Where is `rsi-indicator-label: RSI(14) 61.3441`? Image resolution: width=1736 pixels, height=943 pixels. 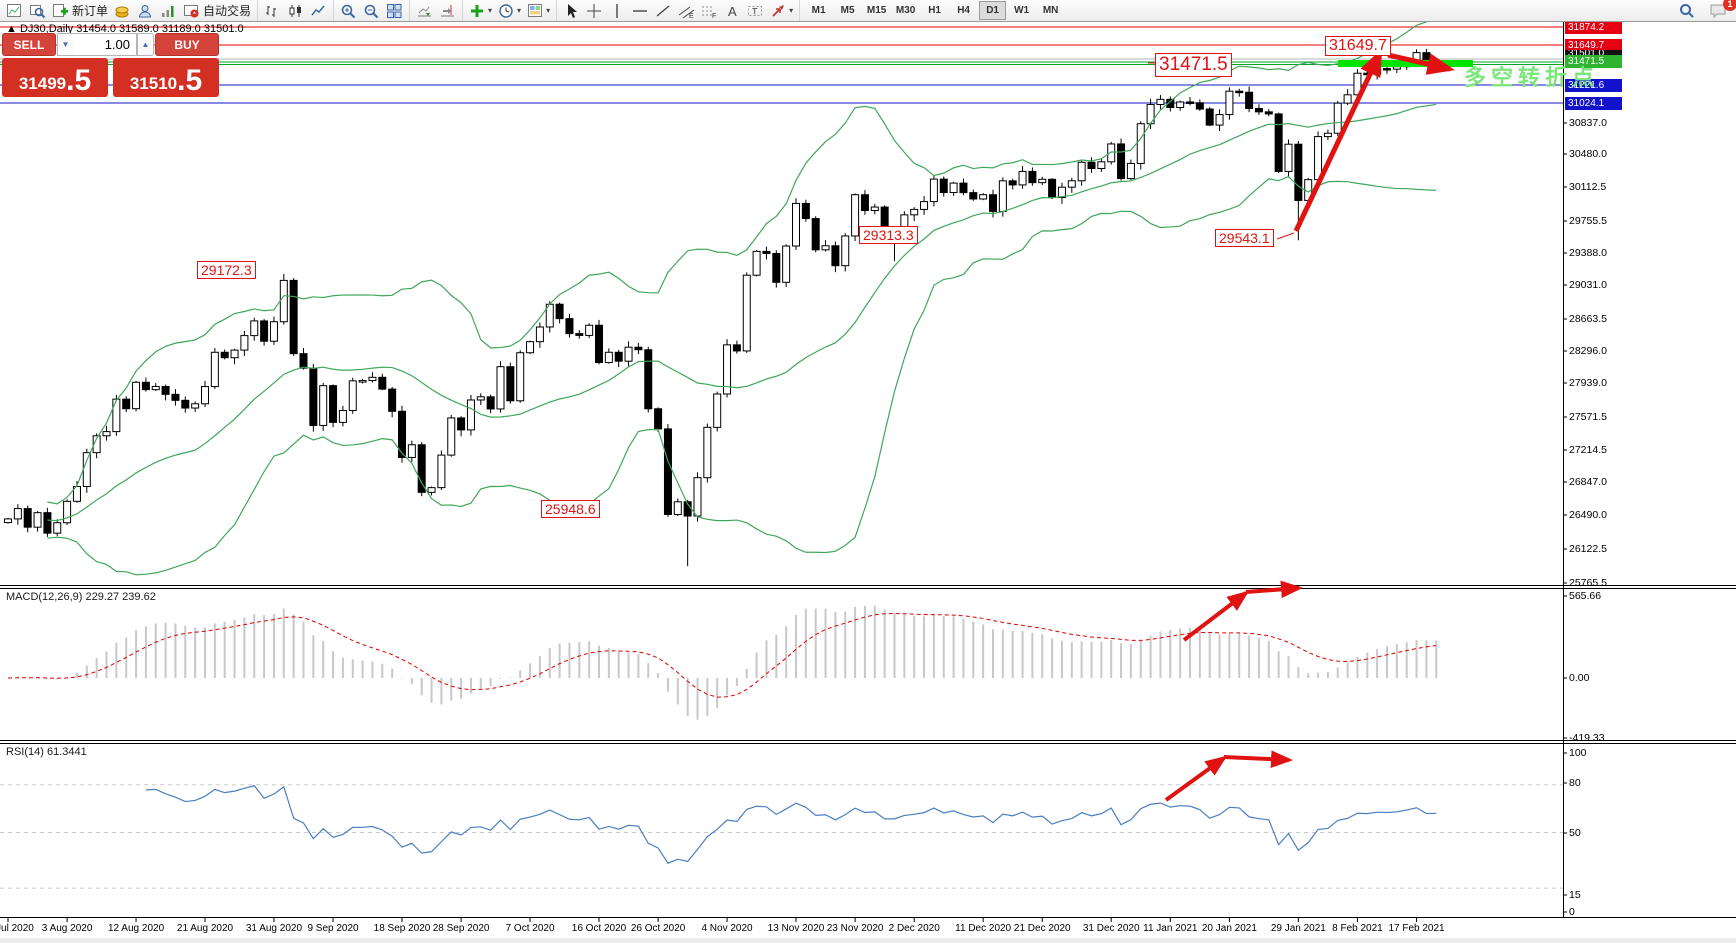 rsi-indicator-label: RSI(14) 61.3441 is located at coordinates (46, 752).